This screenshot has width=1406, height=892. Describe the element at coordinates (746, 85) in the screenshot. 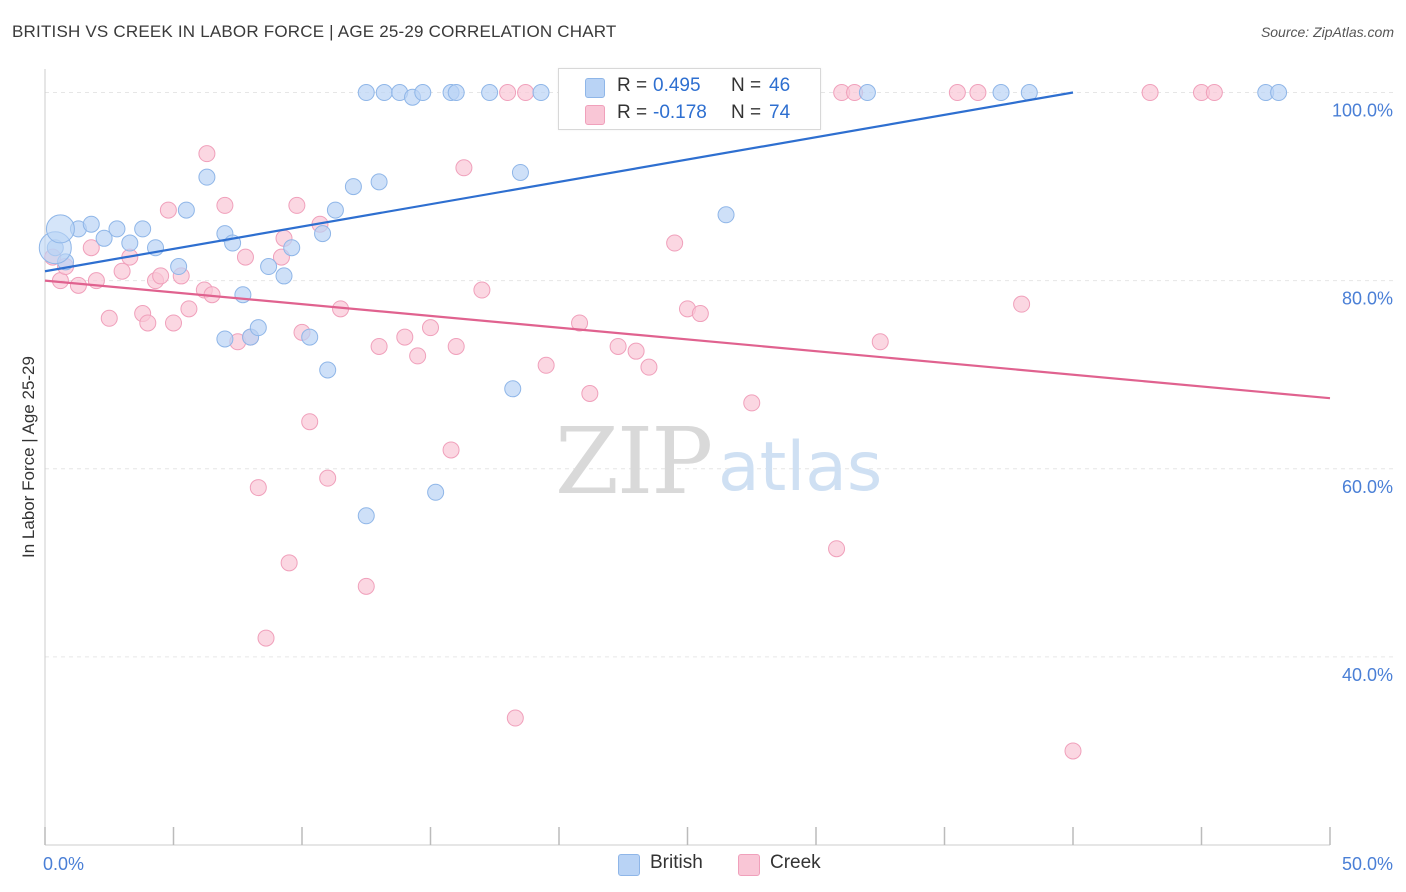

I see `british-n-label: N =` at that location.